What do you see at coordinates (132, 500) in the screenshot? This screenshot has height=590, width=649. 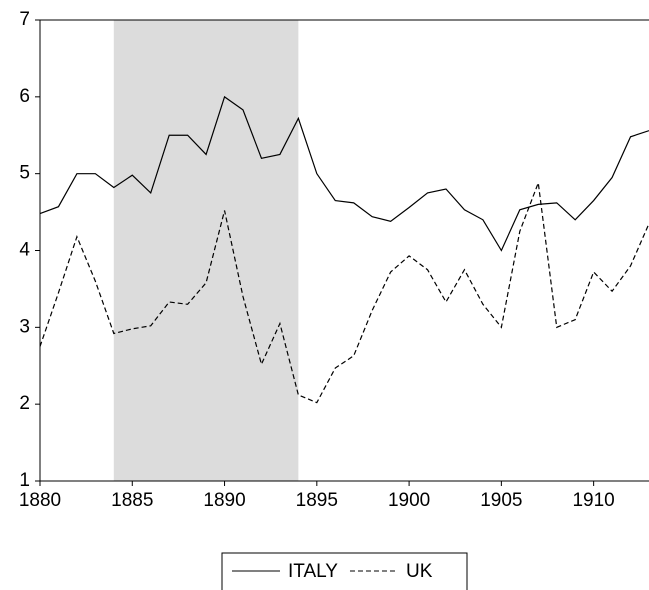 I see `x-tick-label: 1885` at bounding box center [132, 500].